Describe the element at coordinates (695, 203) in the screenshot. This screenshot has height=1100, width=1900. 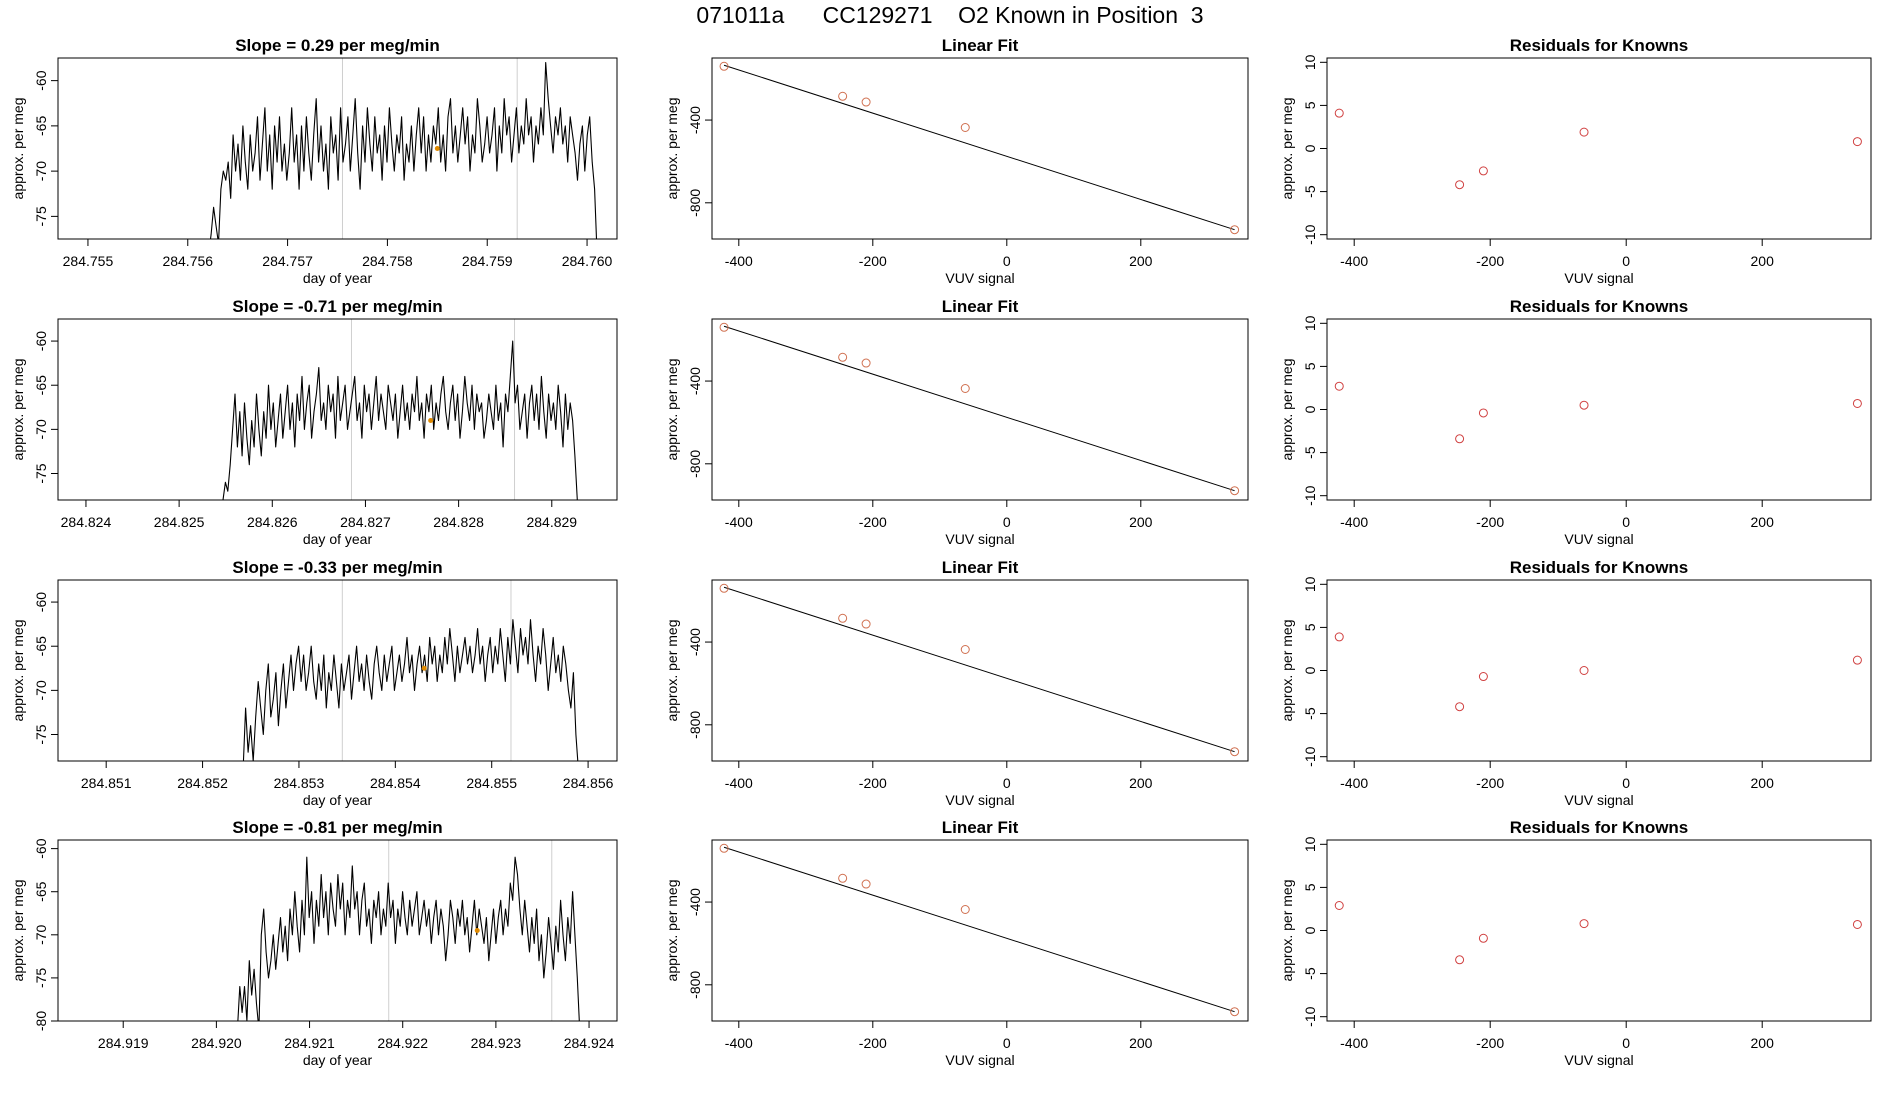
I see `y-tick-label: -800` at that location.